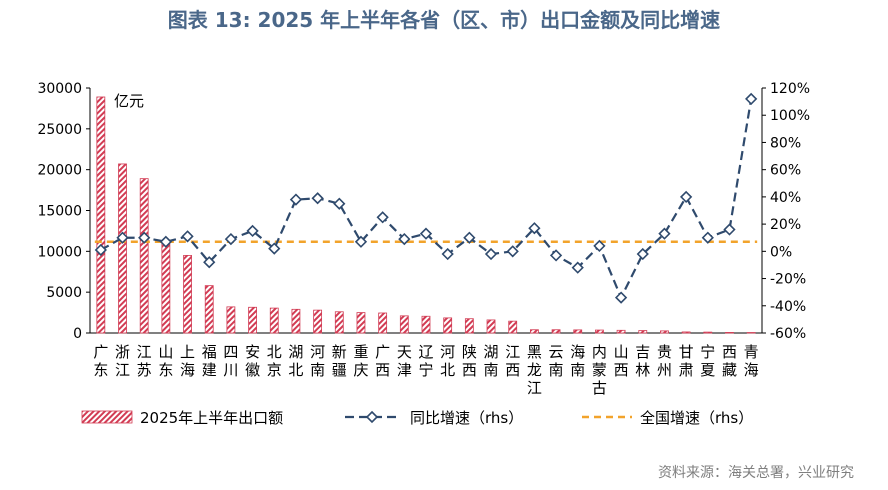 This screenshot has height=490, width=888. Describe the element at coordinates (360, 370) in the screenshot. I see `svg-text: 庆` at that location.